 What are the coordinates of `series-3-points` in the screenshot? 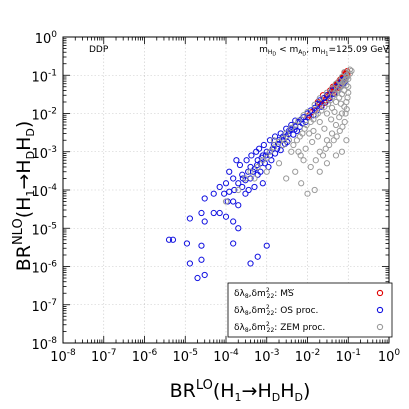 It's located at (288, 135).